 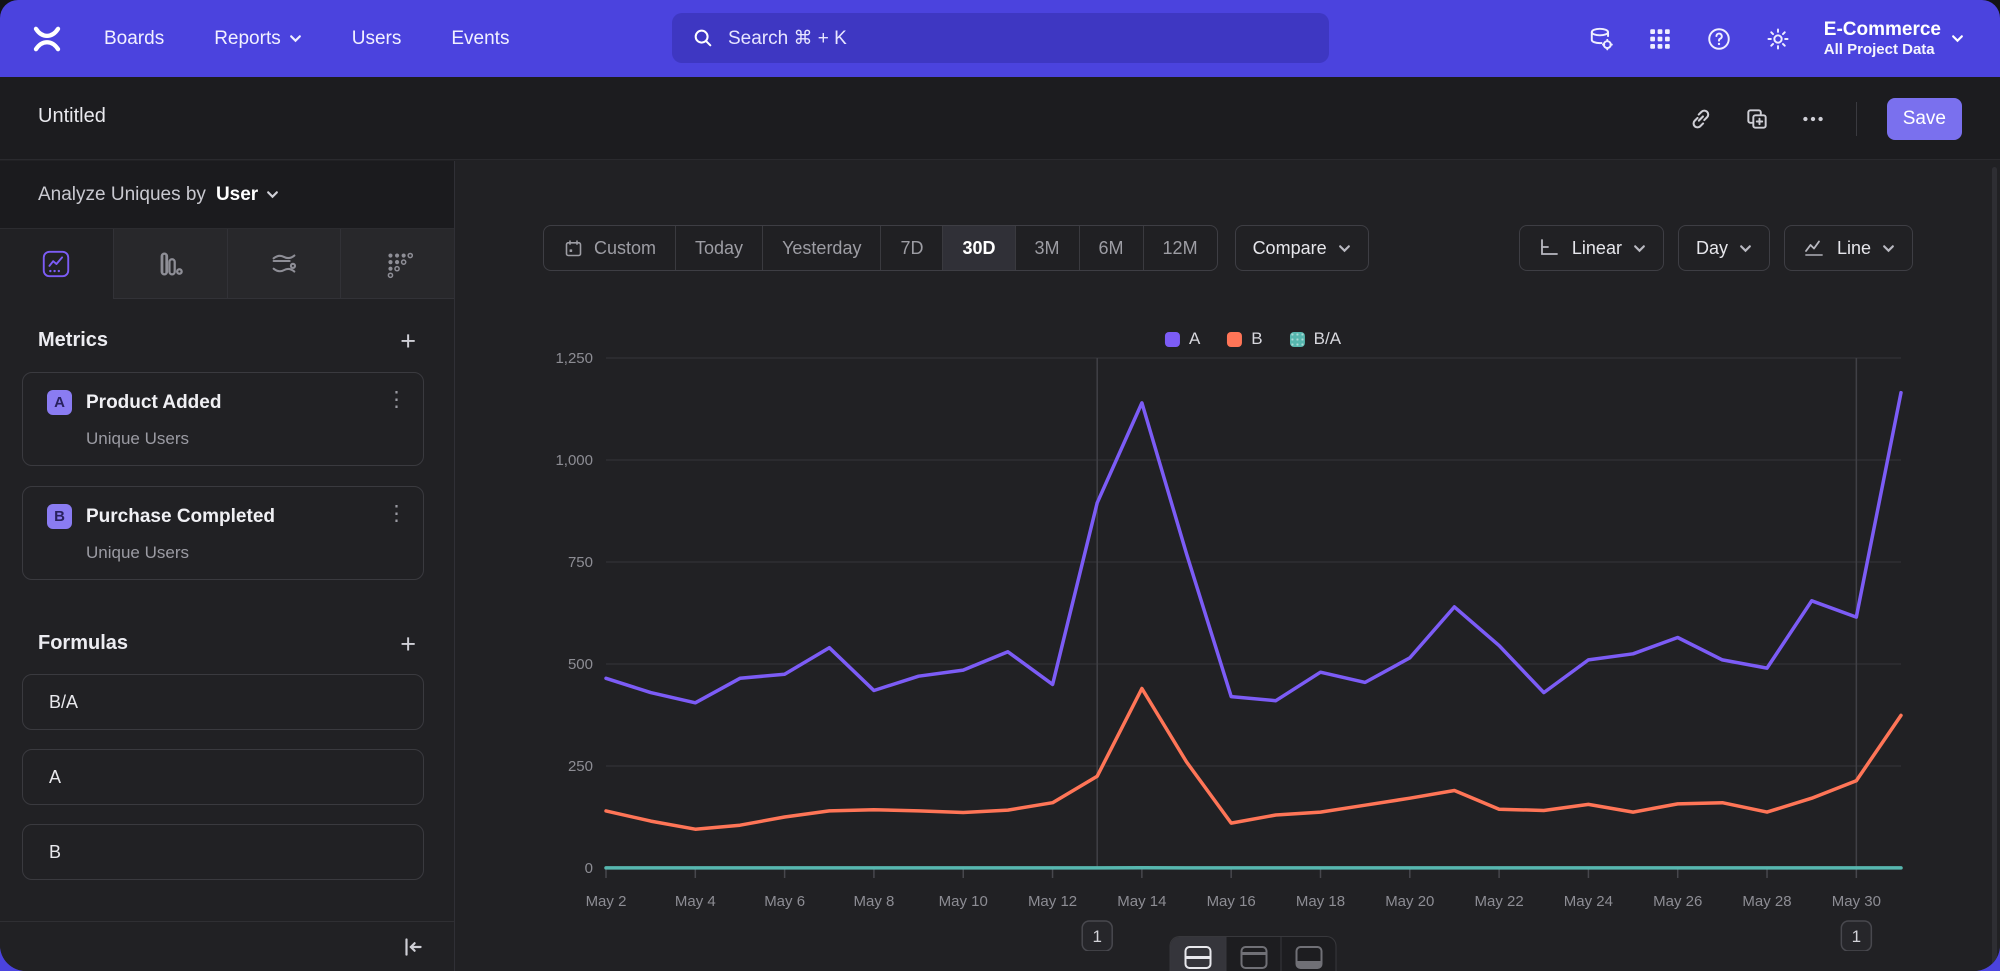 I want to click on nav-item-users: Users, so click(x=377, y=39).